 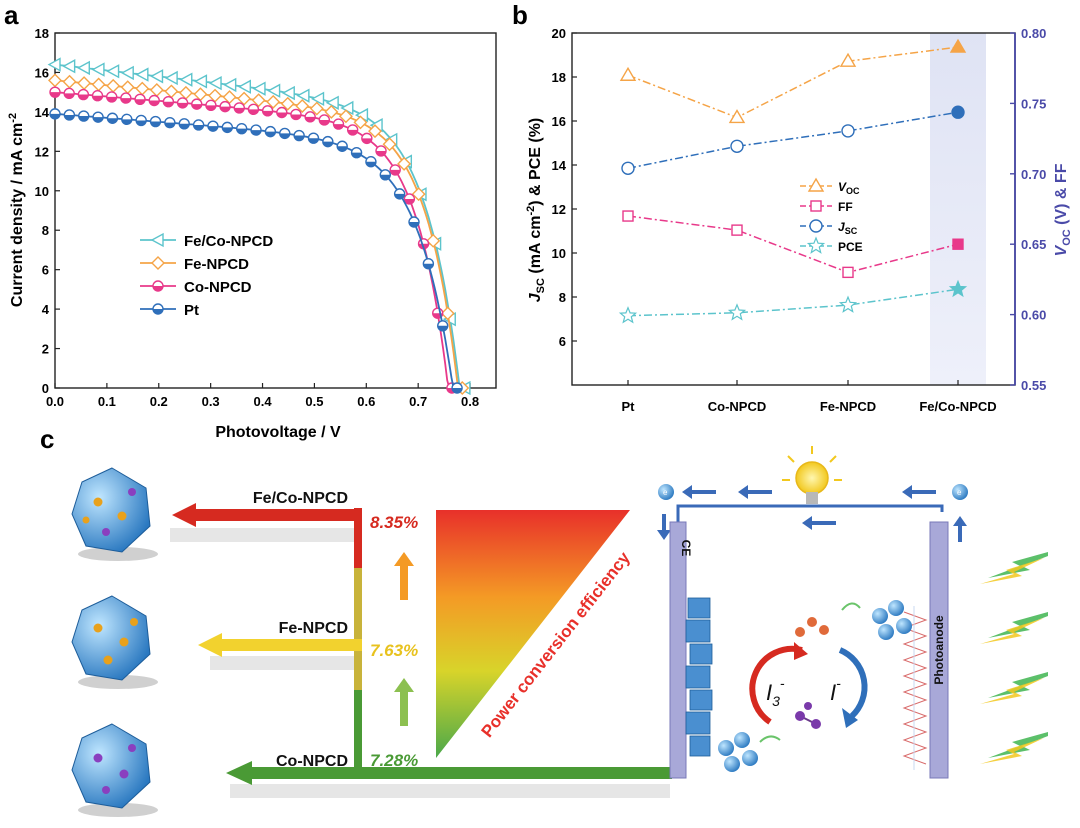 I want to click on chart-b-ylabel-rest: (mA cm, so click(x=535, y=247).